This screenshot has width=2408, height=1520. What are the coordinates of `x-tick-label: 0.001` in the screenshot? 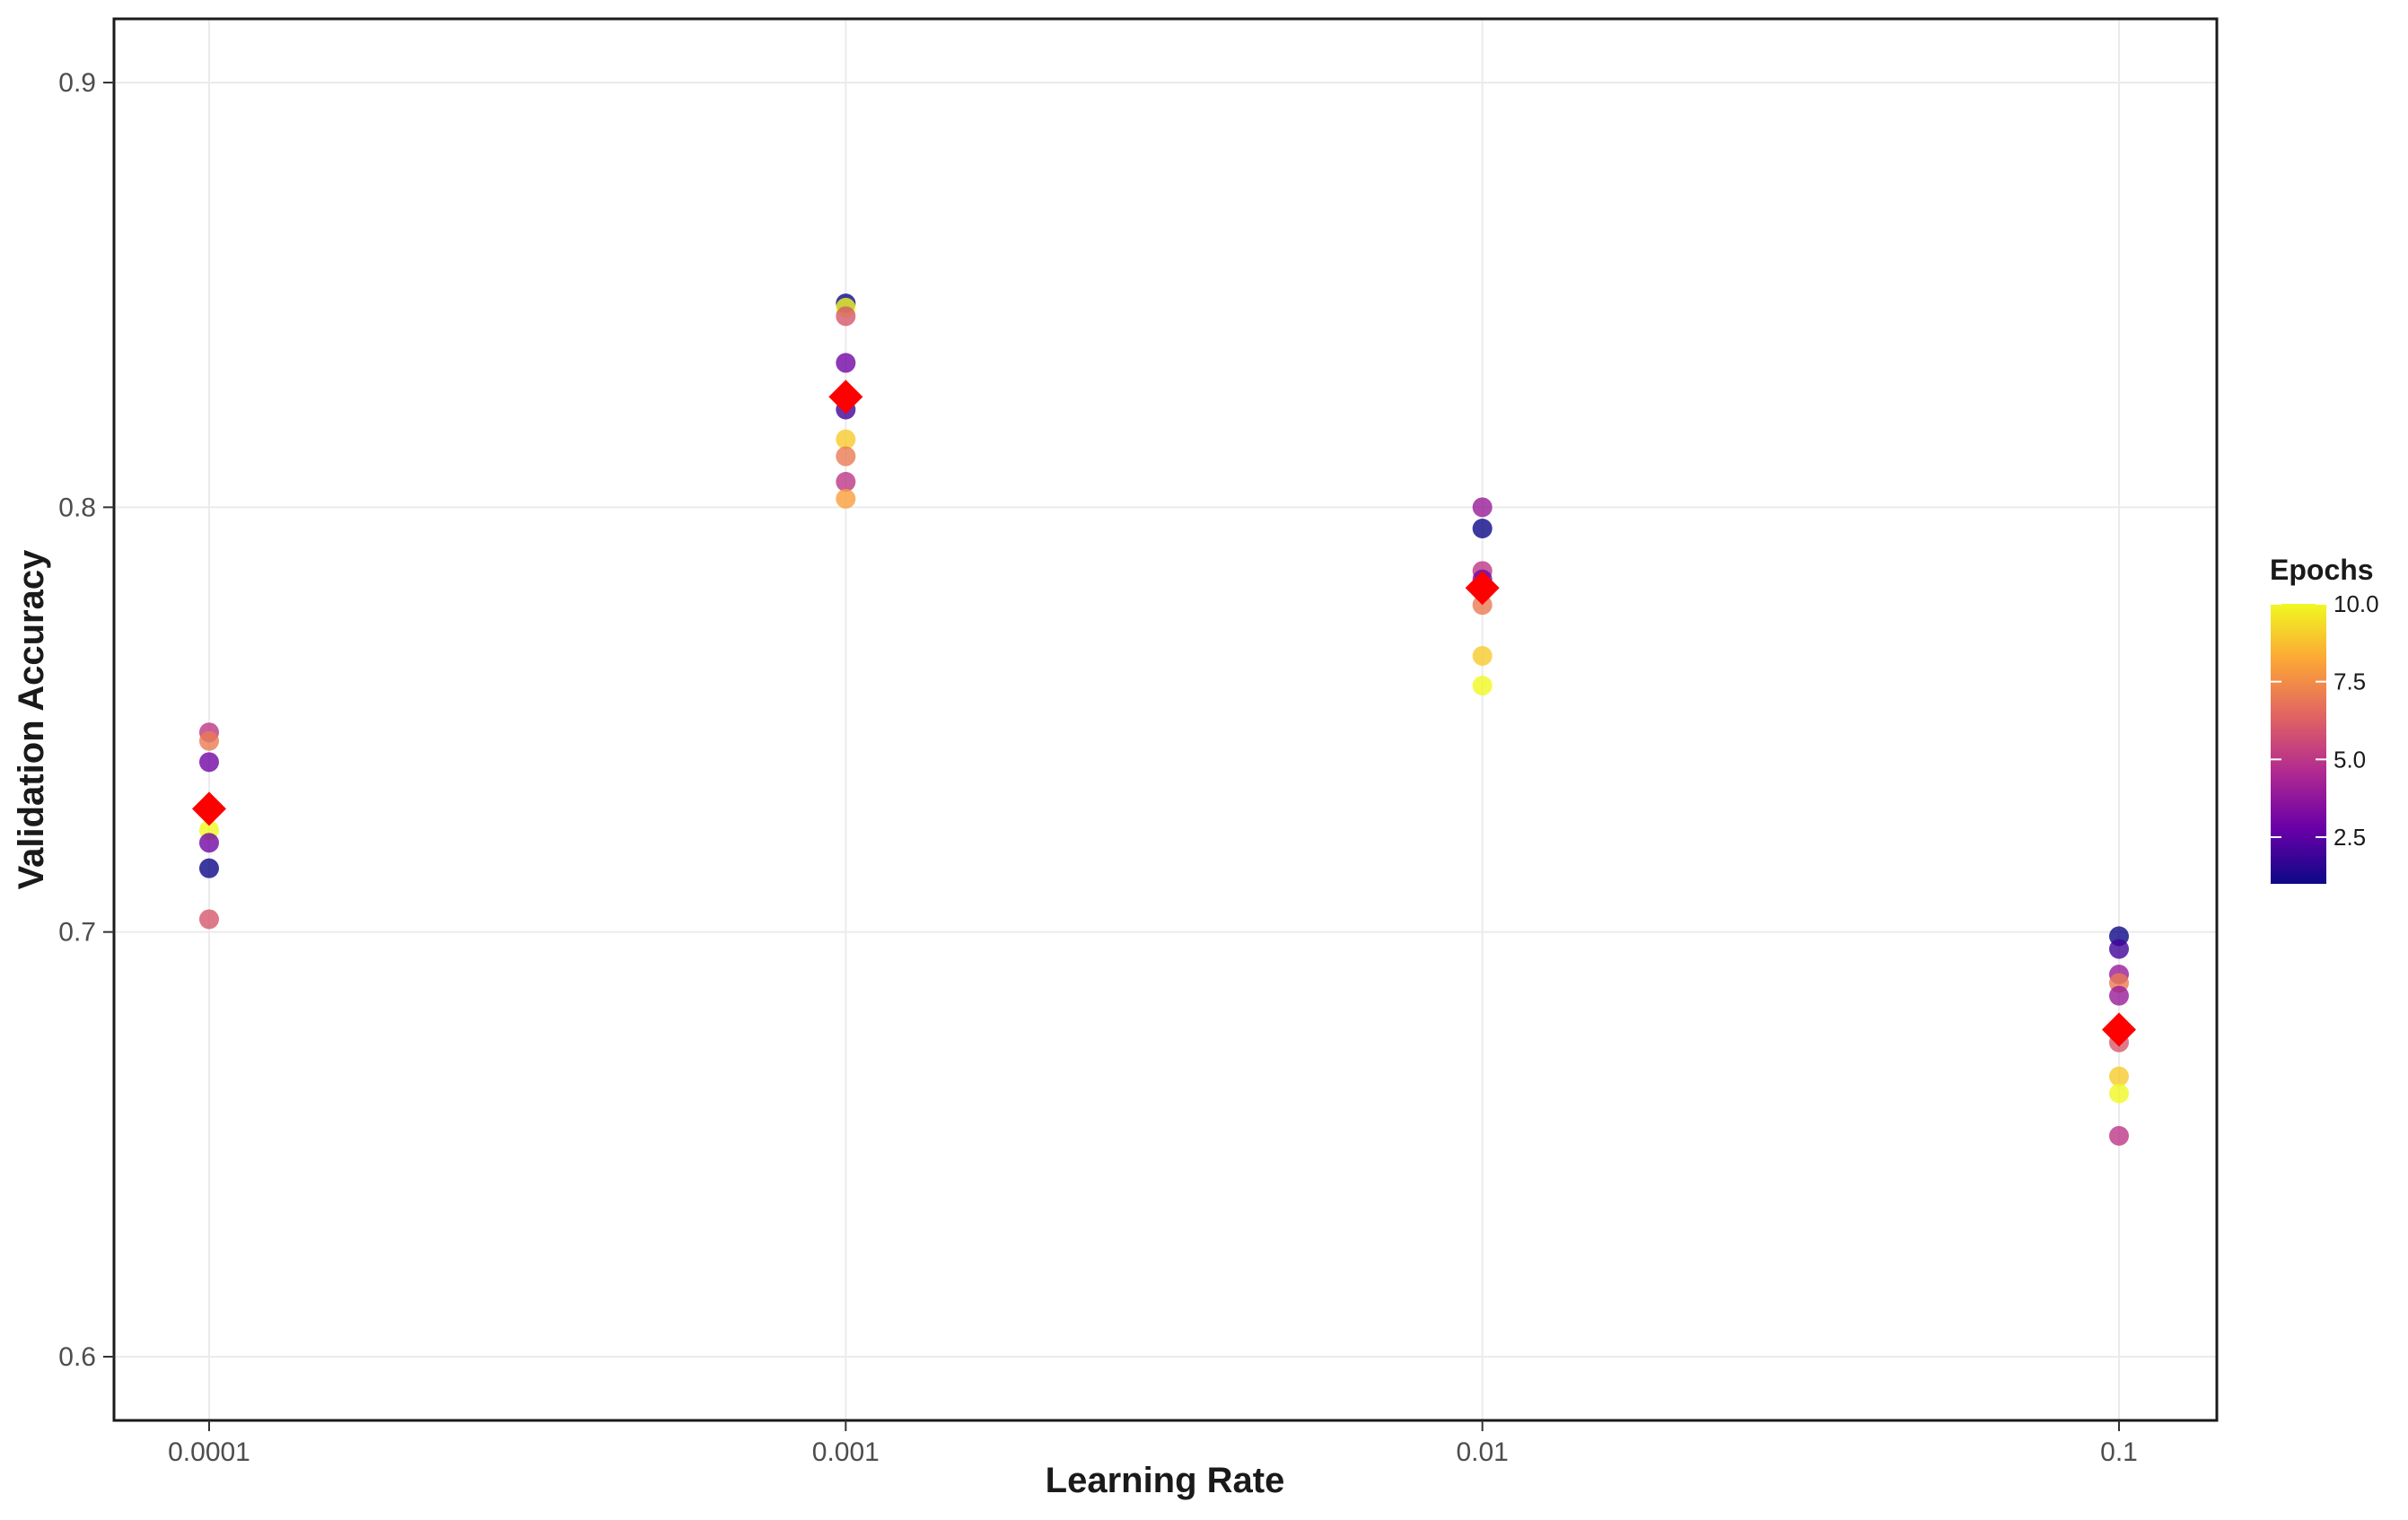 It's located at (846, 1452).